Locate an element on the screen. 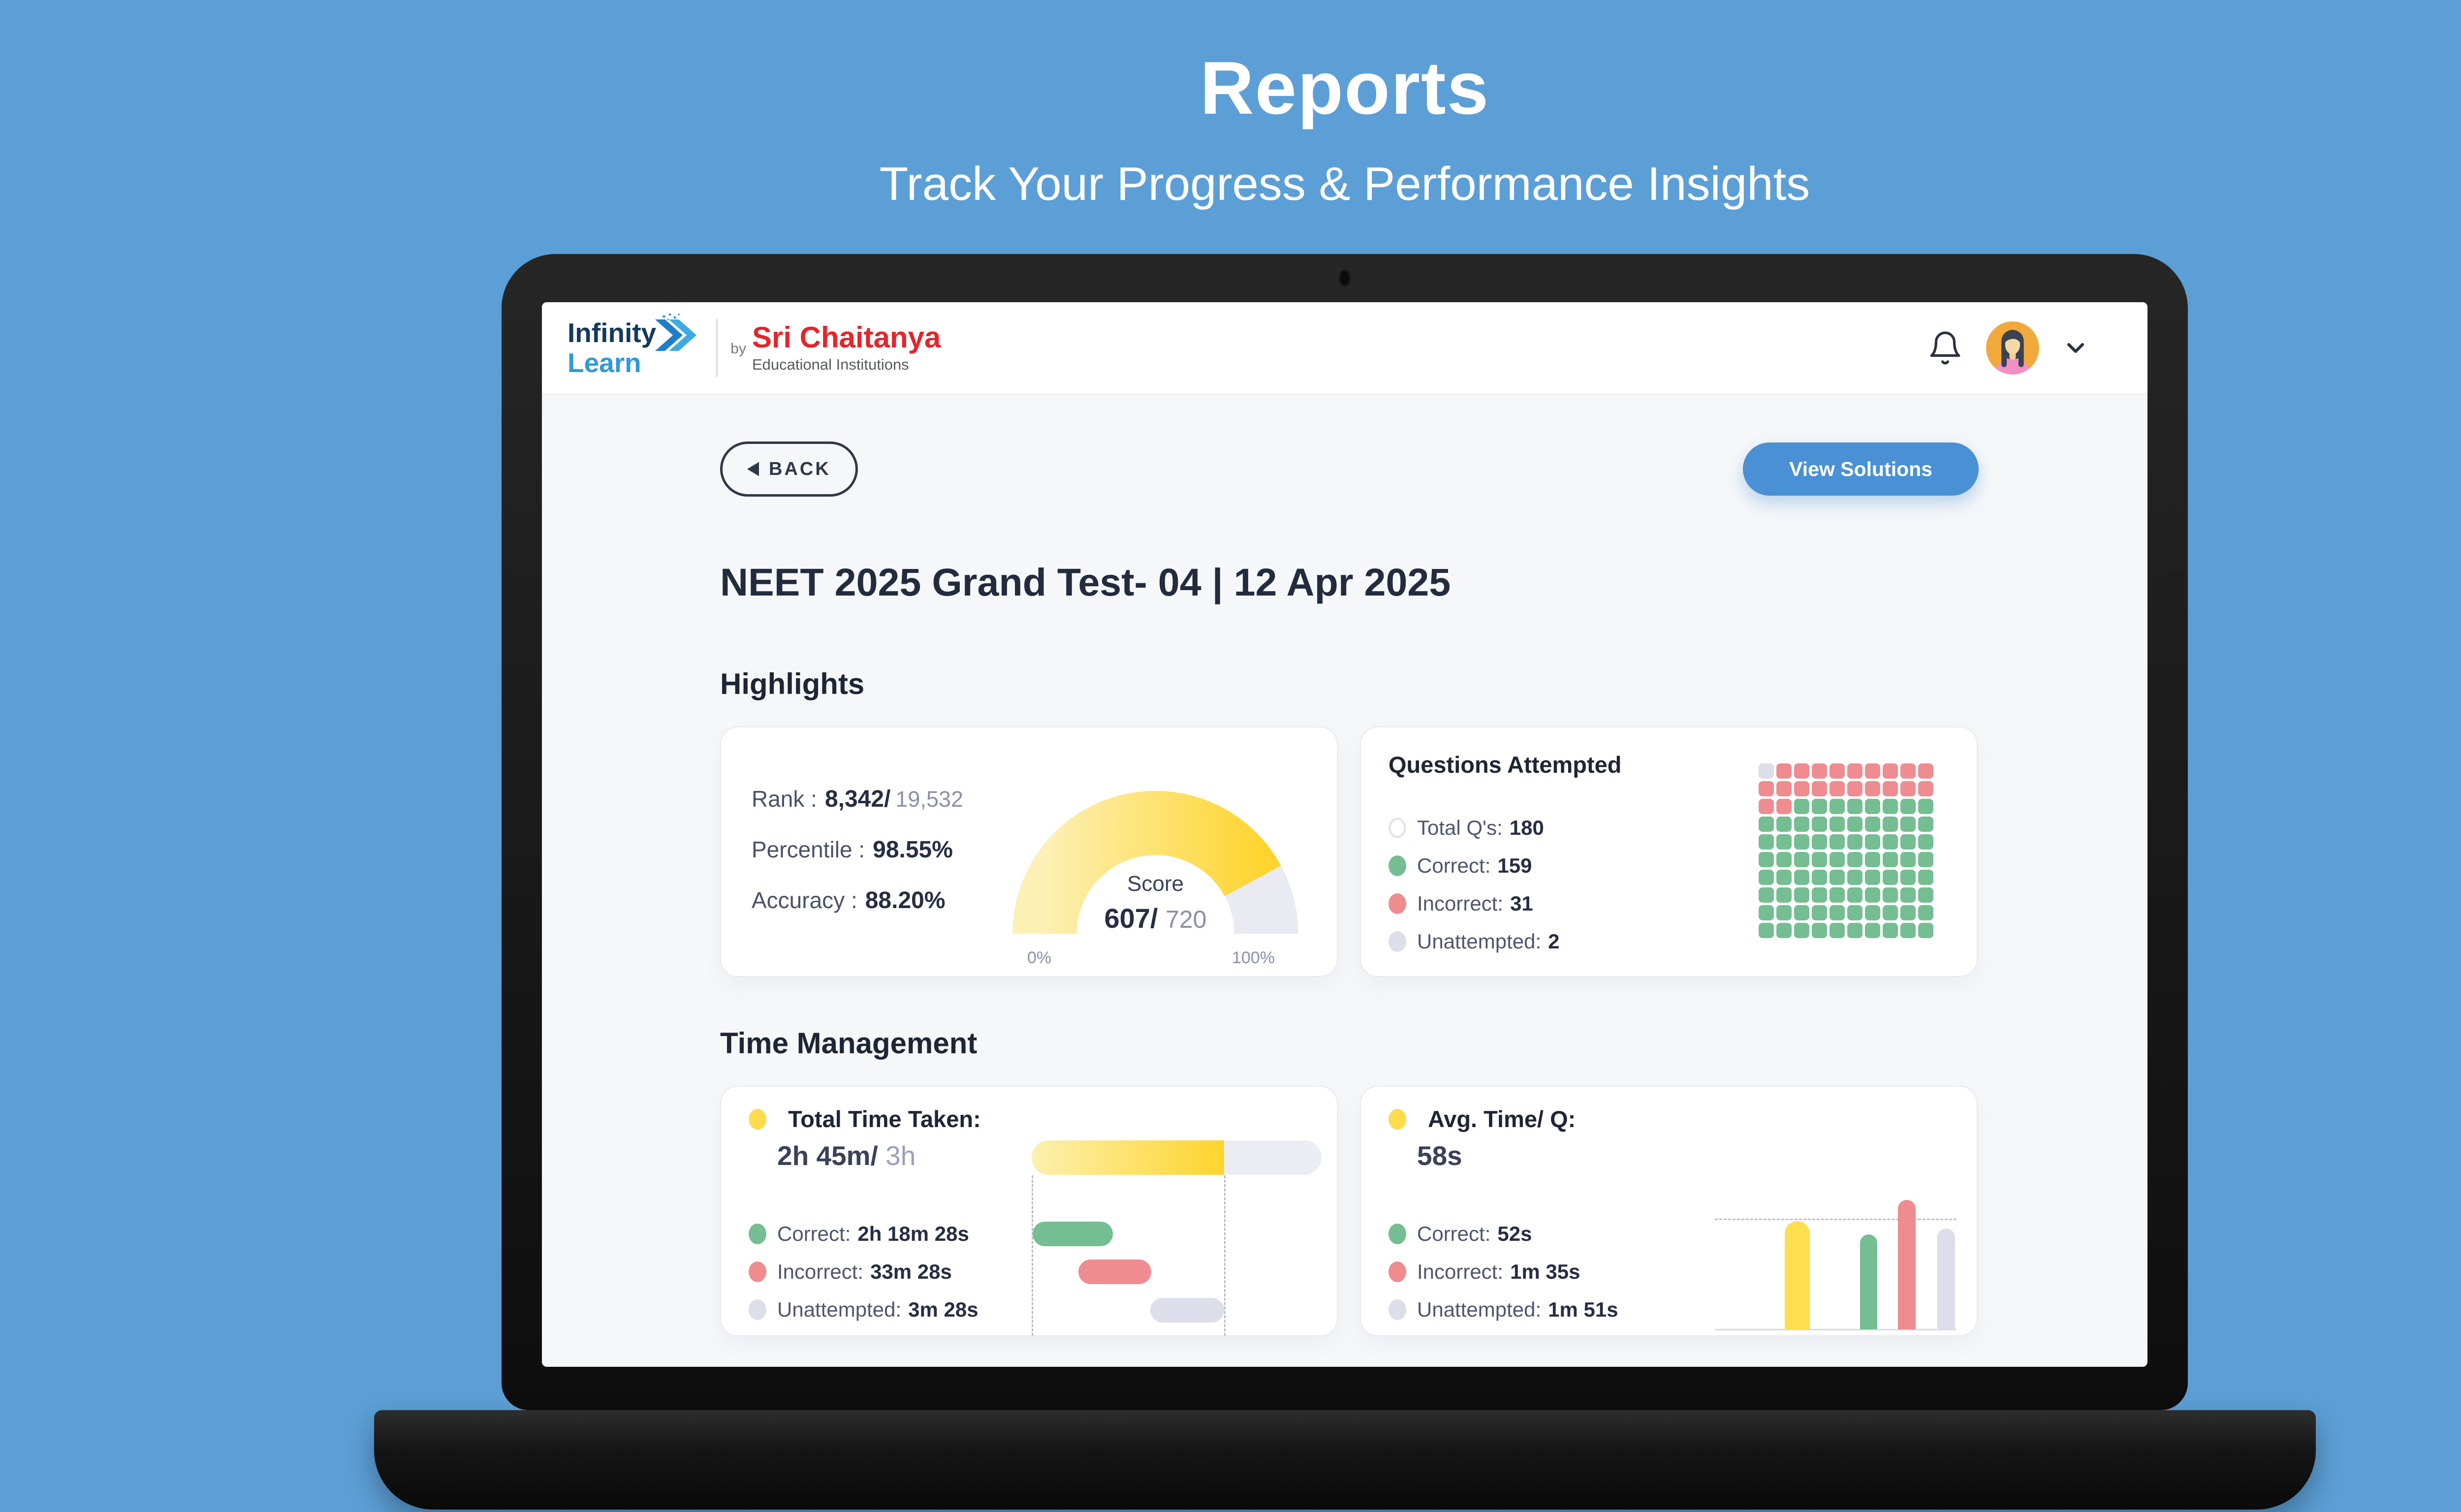  laptop-base is located at coordinates (1345, 1460).